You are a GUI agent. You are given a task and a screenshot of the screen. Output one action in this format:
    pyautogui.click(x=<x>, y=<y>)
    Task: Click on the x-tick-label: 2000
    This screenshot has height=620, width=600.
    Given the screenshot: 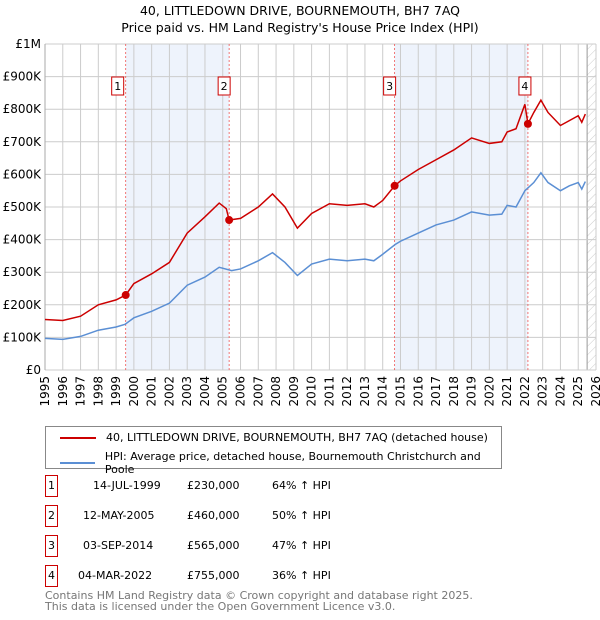 What is the action you would take?
    pyautogui.click(x=134, y=391)
    